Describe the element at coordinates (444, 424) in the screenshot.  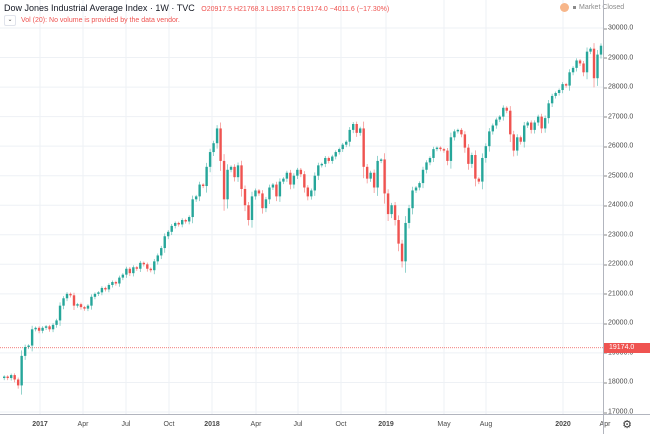
I see `x-tick-label: May` at that location.